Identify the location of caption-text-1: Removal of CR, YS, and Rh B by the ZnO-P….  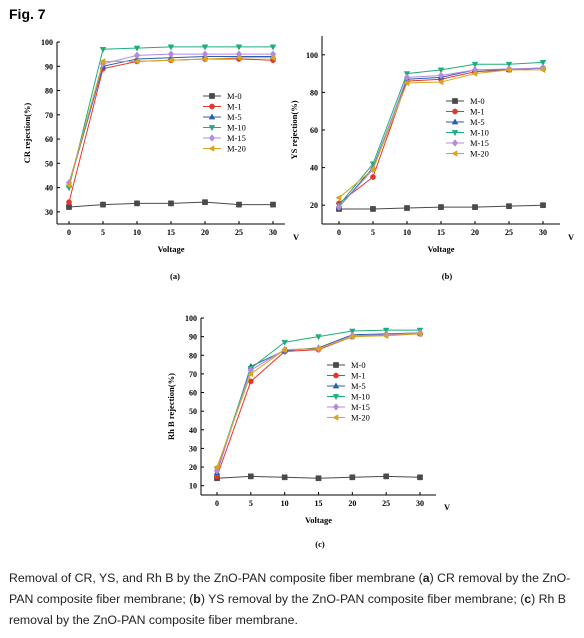
(216, 578).